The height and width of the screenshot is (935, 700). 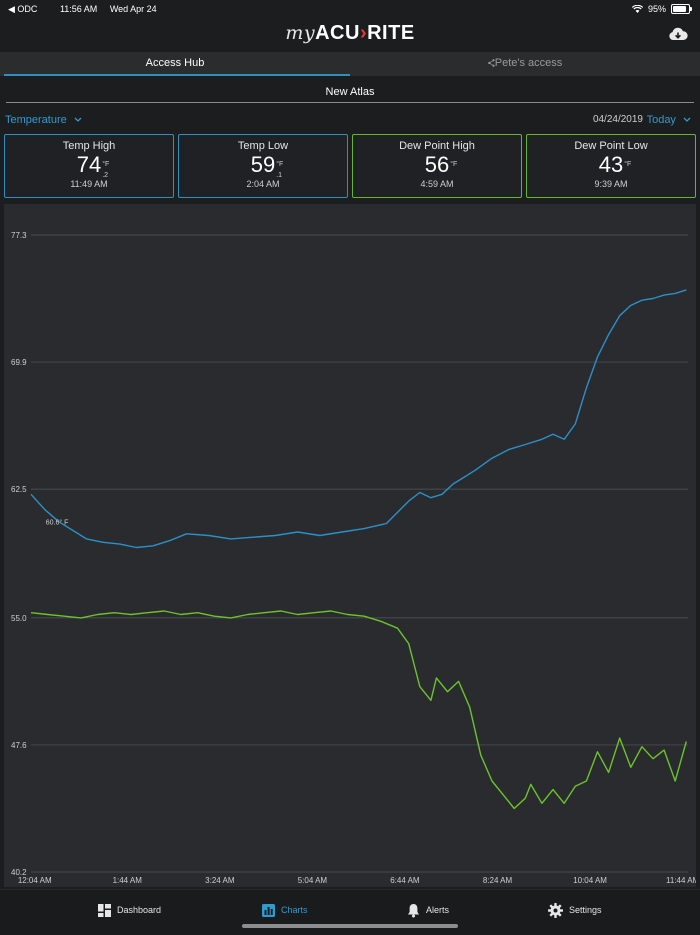 I want to click on hub-tabs: Access Hub Pete's access, so click(x=350, y=64).